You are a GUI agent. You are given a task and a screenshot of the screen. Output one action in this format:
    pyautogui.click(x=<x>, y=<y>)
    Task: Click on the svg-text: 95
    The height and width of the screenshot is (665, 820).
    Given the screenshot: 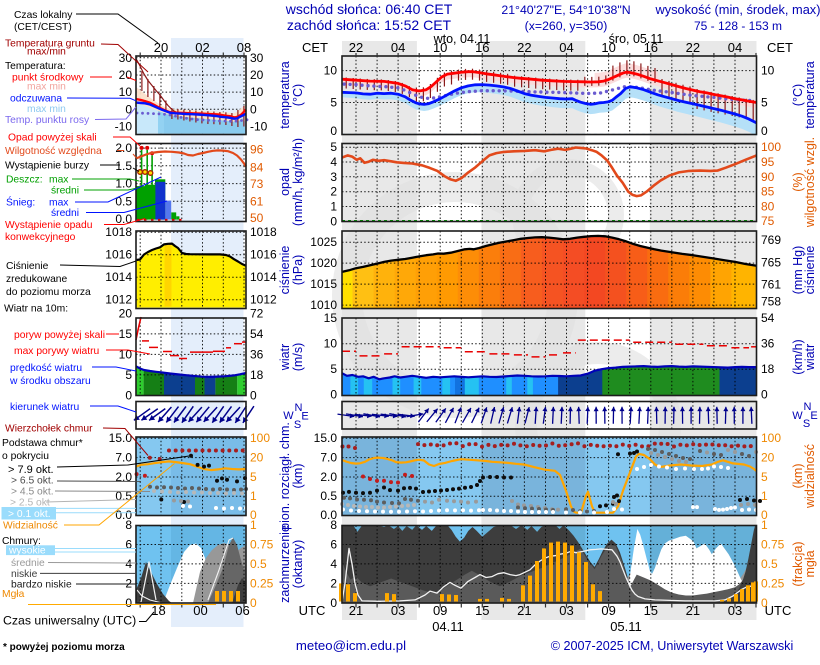 What is the action you would take?
    pyautogui.click(x=768, y=162)
    